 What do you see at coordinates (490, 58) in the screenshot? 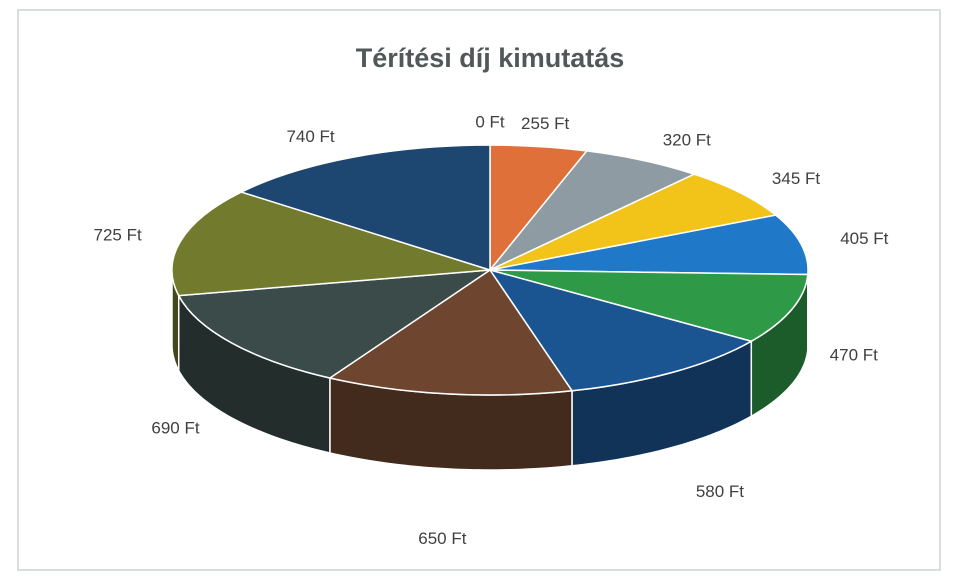
I see `chart-title: Térítési díj kimutatás` at bounding box center [490, 58].